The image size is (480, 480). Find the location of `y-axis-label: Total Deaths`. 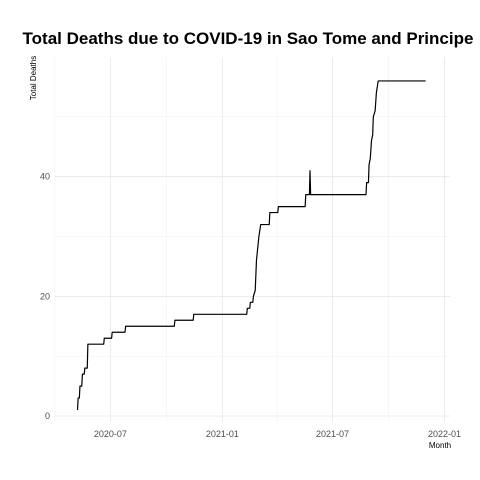

y-axis-label: Total Deaths is located at coordinates (33, 78).